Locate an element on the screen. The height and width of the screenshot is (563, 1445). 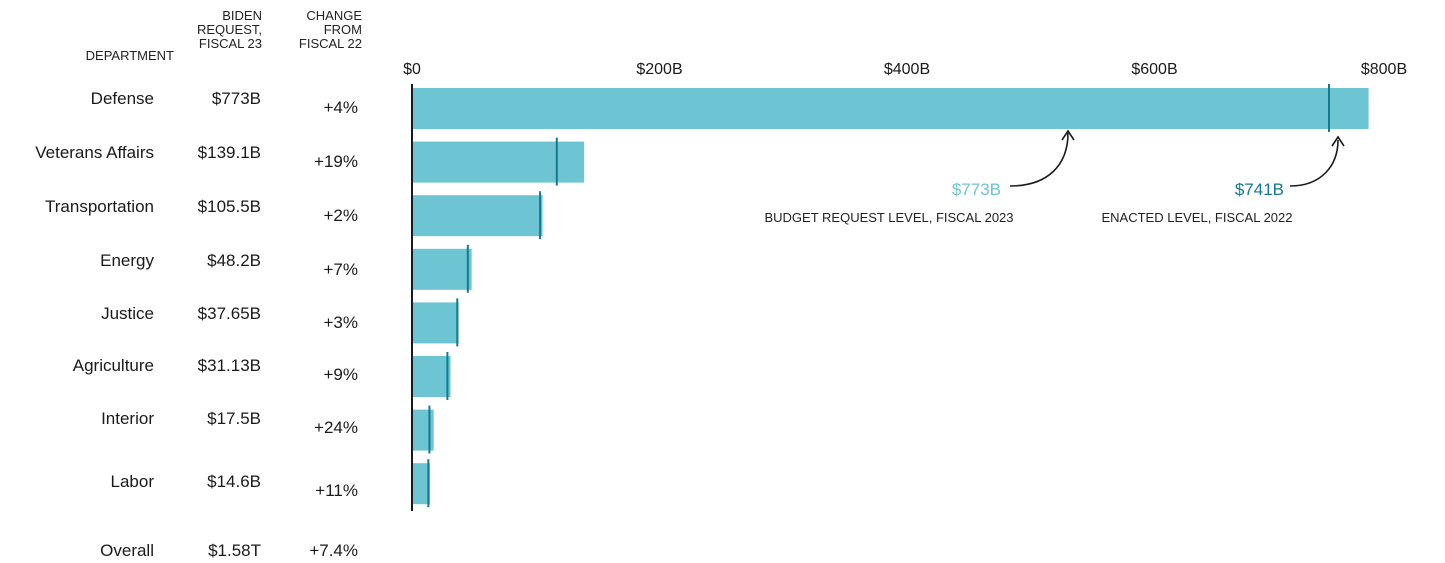
request-amount: $17.5B is located at coordinates (234, 418).